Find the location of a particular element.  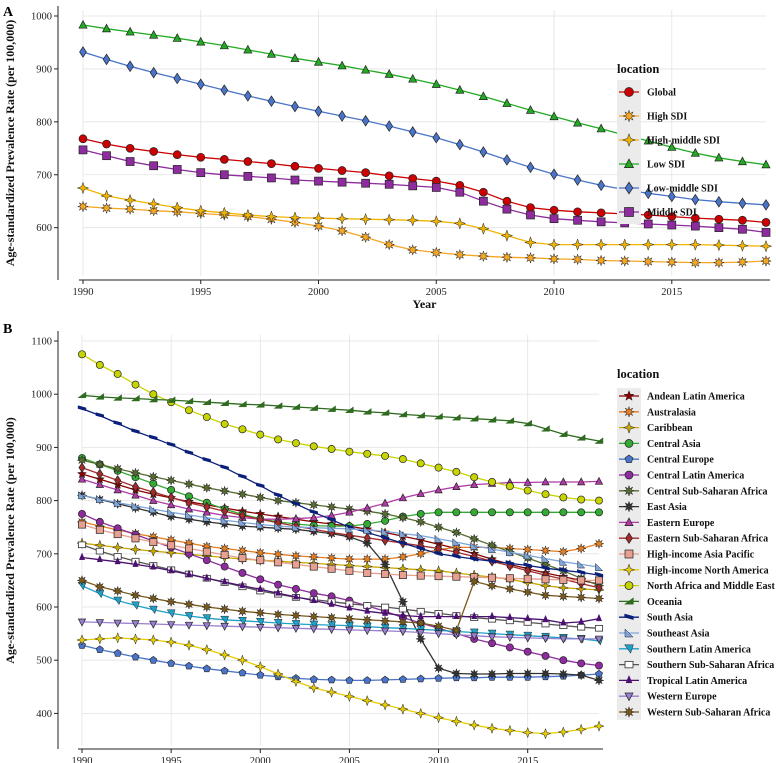

data-point-high-income-asia-pacific is located at coordinates (385, 574).